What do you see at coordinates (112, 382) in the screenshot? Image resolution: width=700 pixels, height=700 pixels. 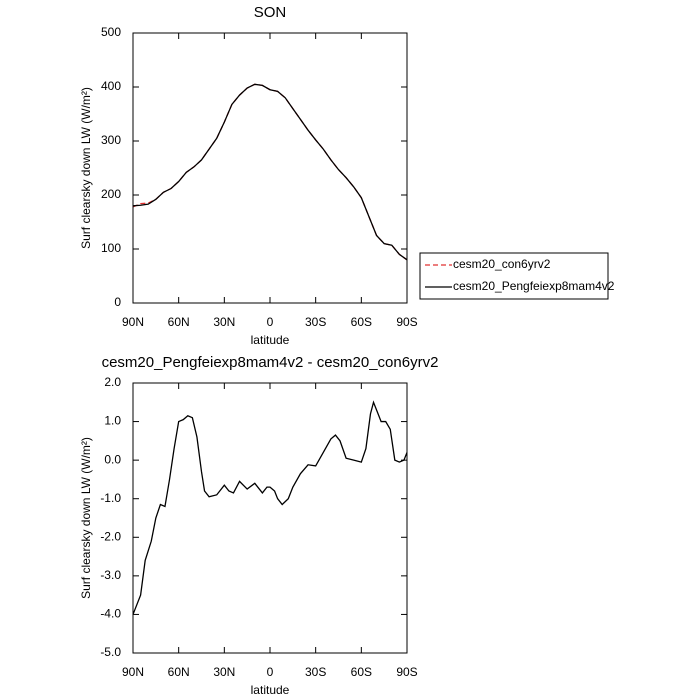 I see `y-tick-label: 2.0` at bounding box center [112, 382].